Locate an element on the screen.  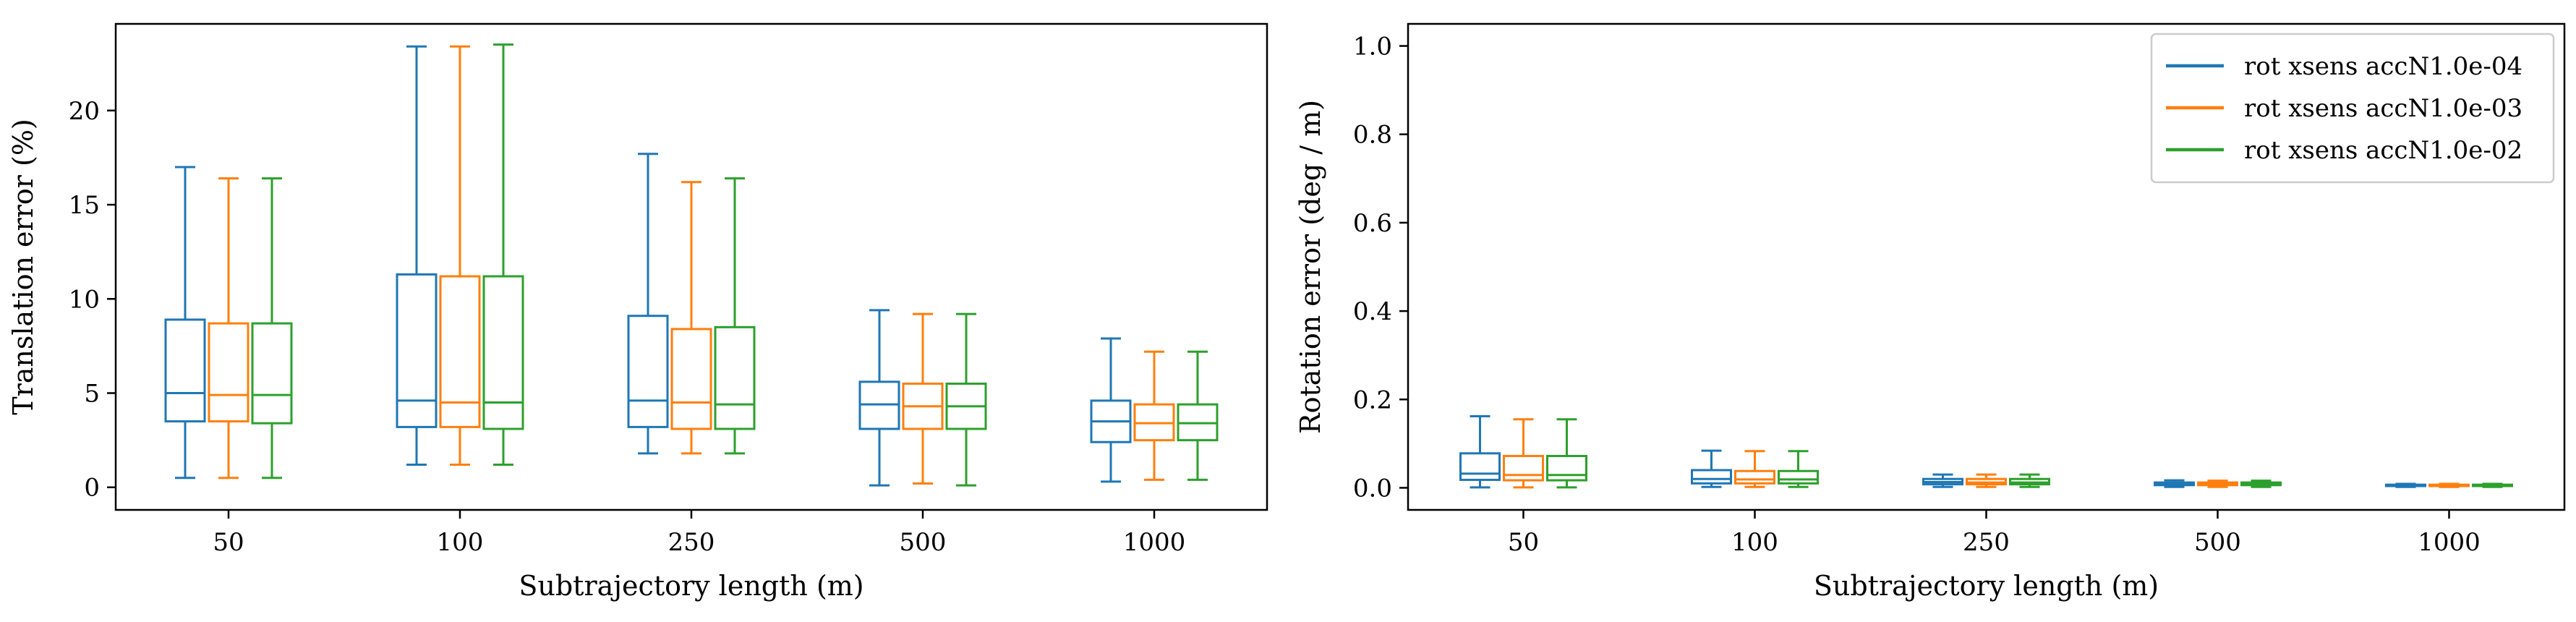
y-tick-label: 0 is located at coordinates (92, 488).